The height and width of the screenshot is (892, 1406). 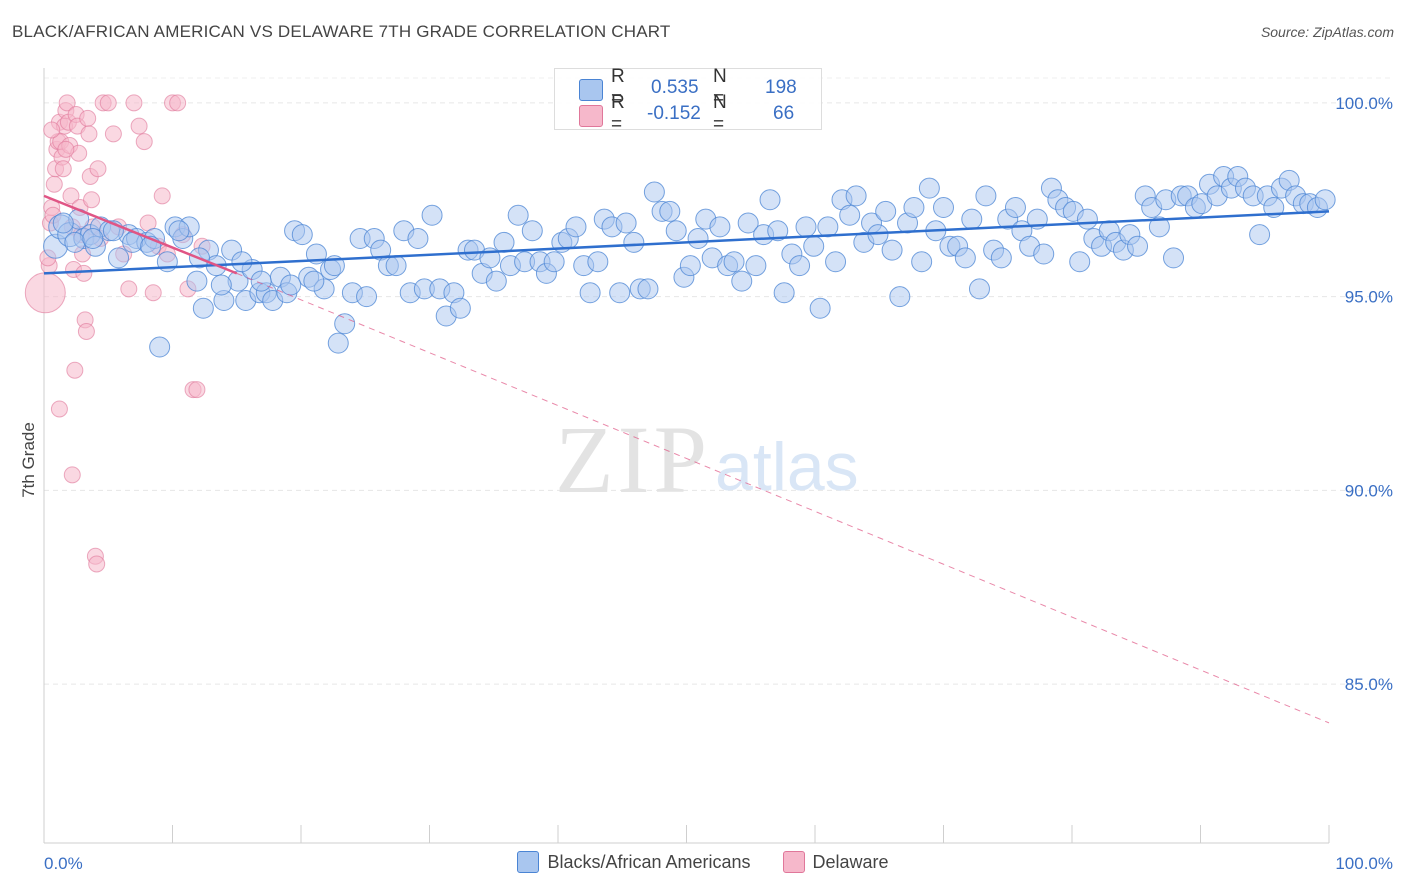 I want to click on y-tick-label: 85.0%, so click(x=1369, y=684).